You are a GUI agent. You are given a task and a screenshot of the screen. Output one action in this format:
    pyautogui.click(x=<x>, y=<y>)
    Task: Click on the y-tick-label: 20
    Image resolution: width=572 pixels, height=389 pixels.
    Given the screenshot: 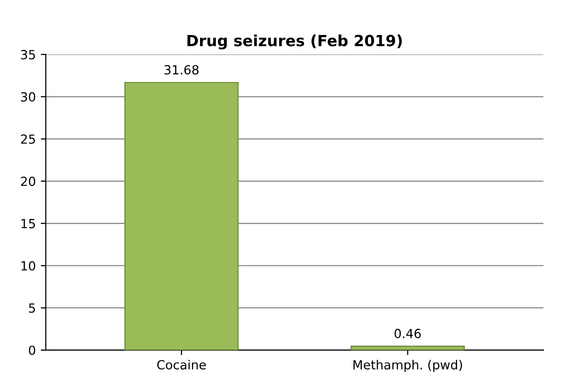 What is the action you would take?
    pyautogui.click(x=28, y=181)
    